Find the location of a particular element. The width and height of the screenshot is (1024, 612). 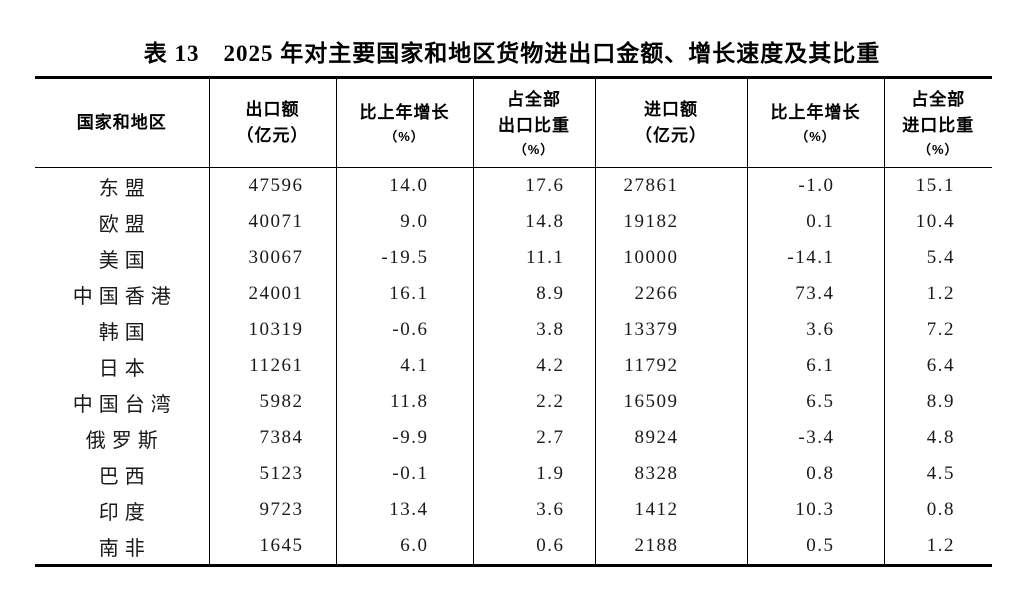

export-value-cell: 40071 is located at coordinates (272, 222).